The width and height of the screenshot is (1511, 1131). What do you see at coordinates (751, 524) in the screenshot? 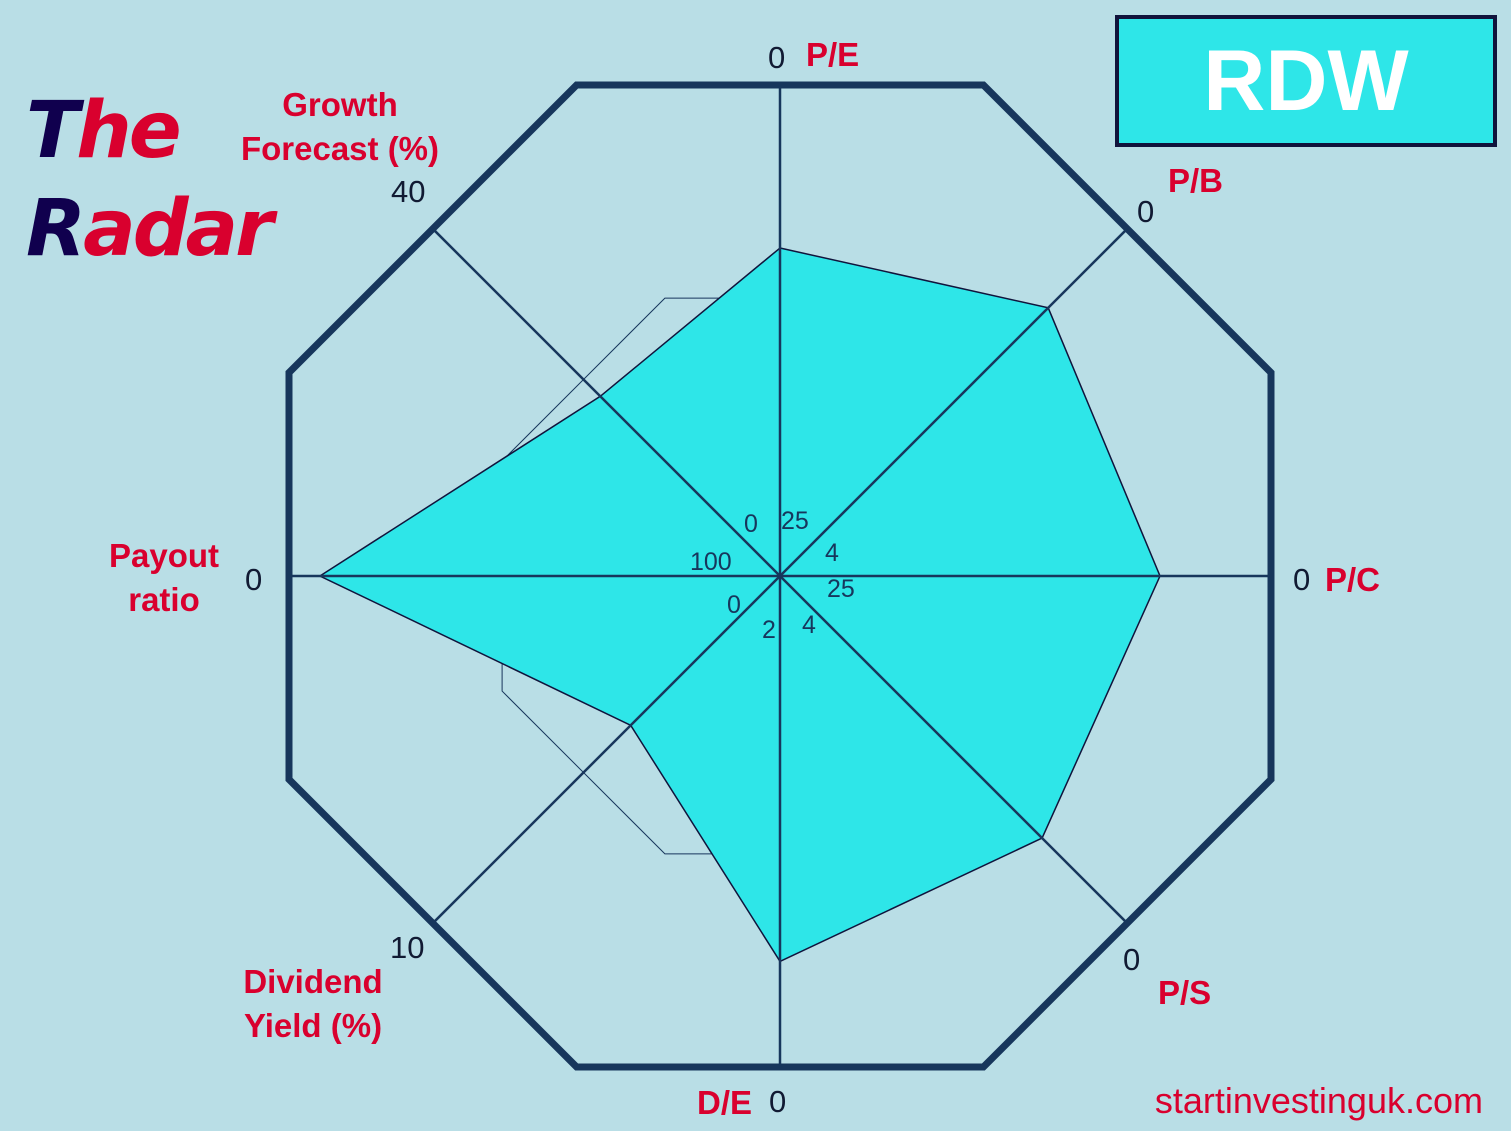
I see `center-tick-growth: 0` at bounding box center [751, 524].